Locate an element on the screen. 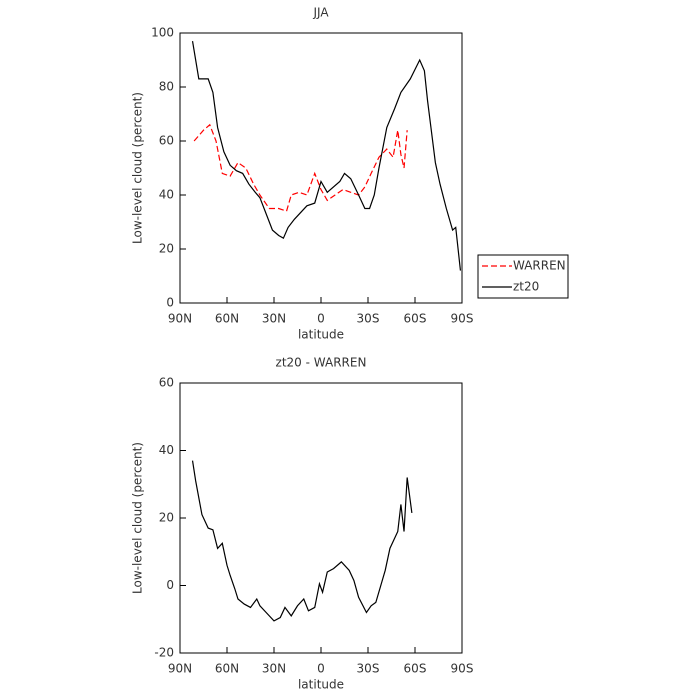  y-tick-label: -20 is located at coordinates (164, 653).